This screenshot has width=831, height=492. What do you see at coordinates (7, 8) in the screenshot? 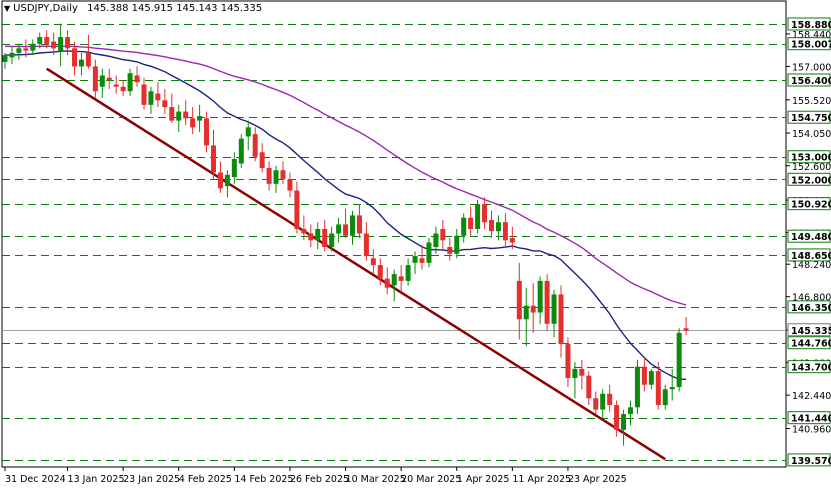
I see `menu-triangle-icon: ▼` at bounding box center [7, 8].